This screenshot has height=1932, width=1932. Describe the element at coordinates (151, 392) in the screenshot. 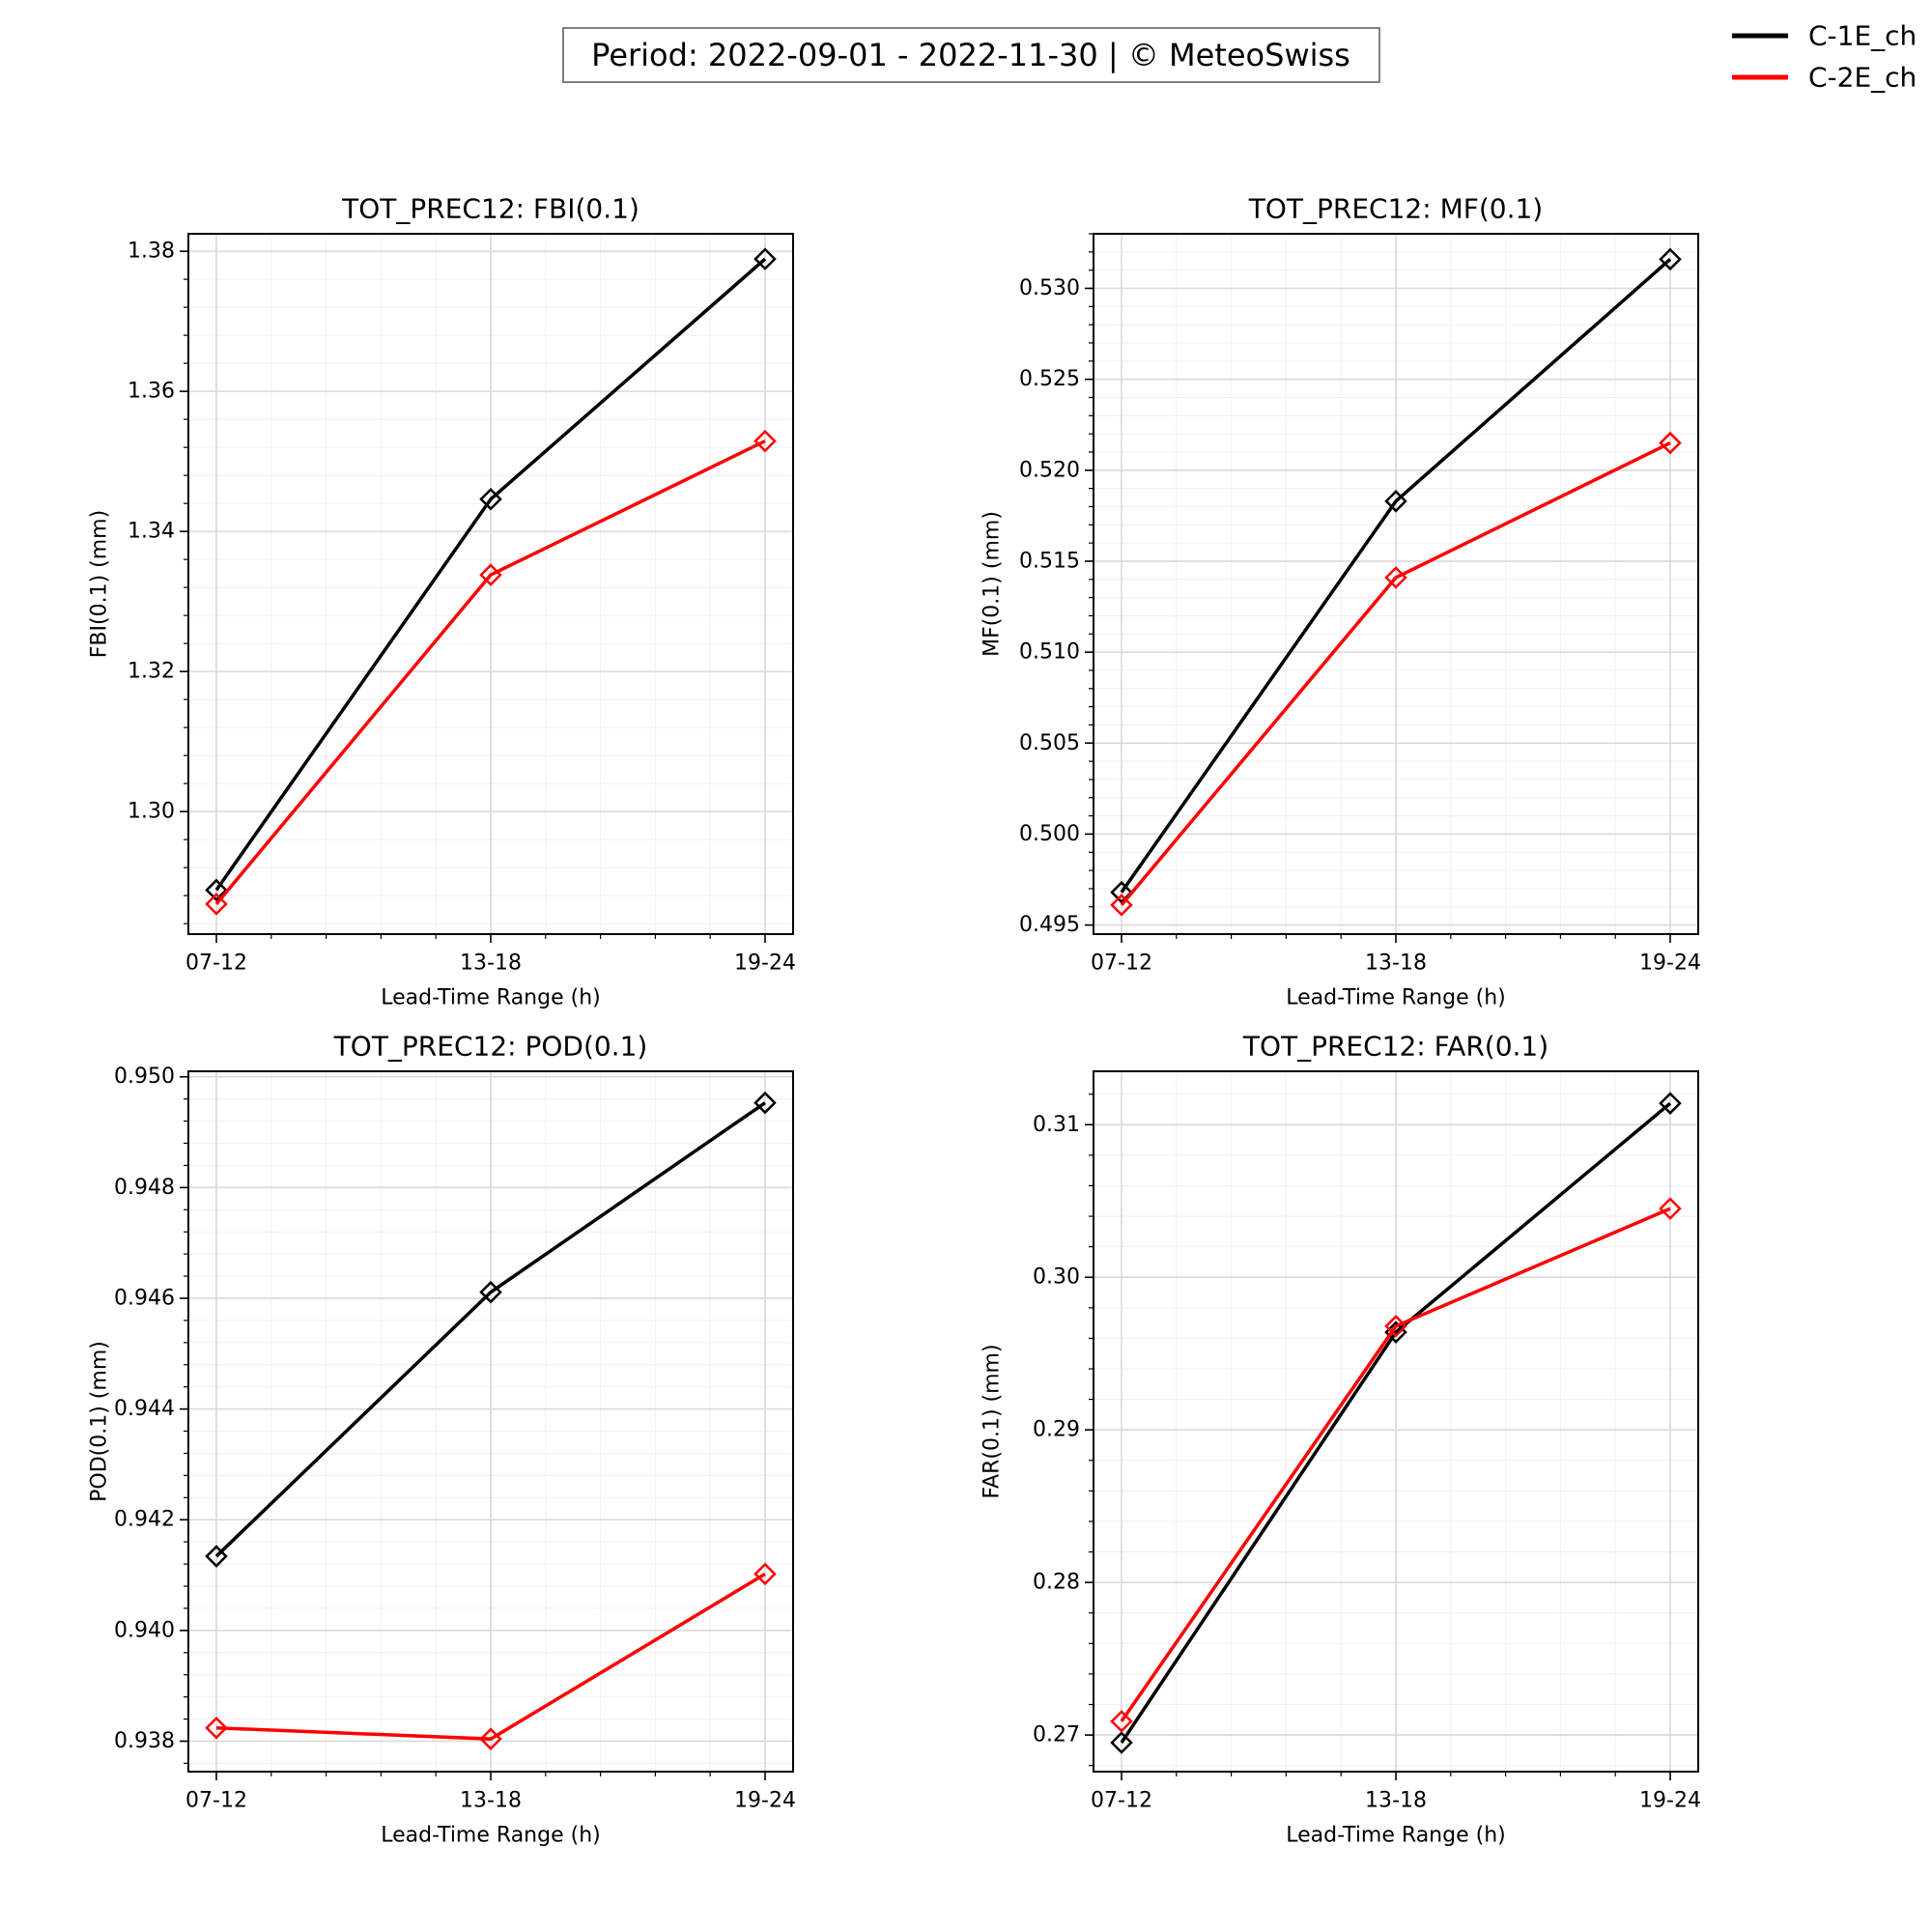

I see `y-tick-label: 1.36` at that location.